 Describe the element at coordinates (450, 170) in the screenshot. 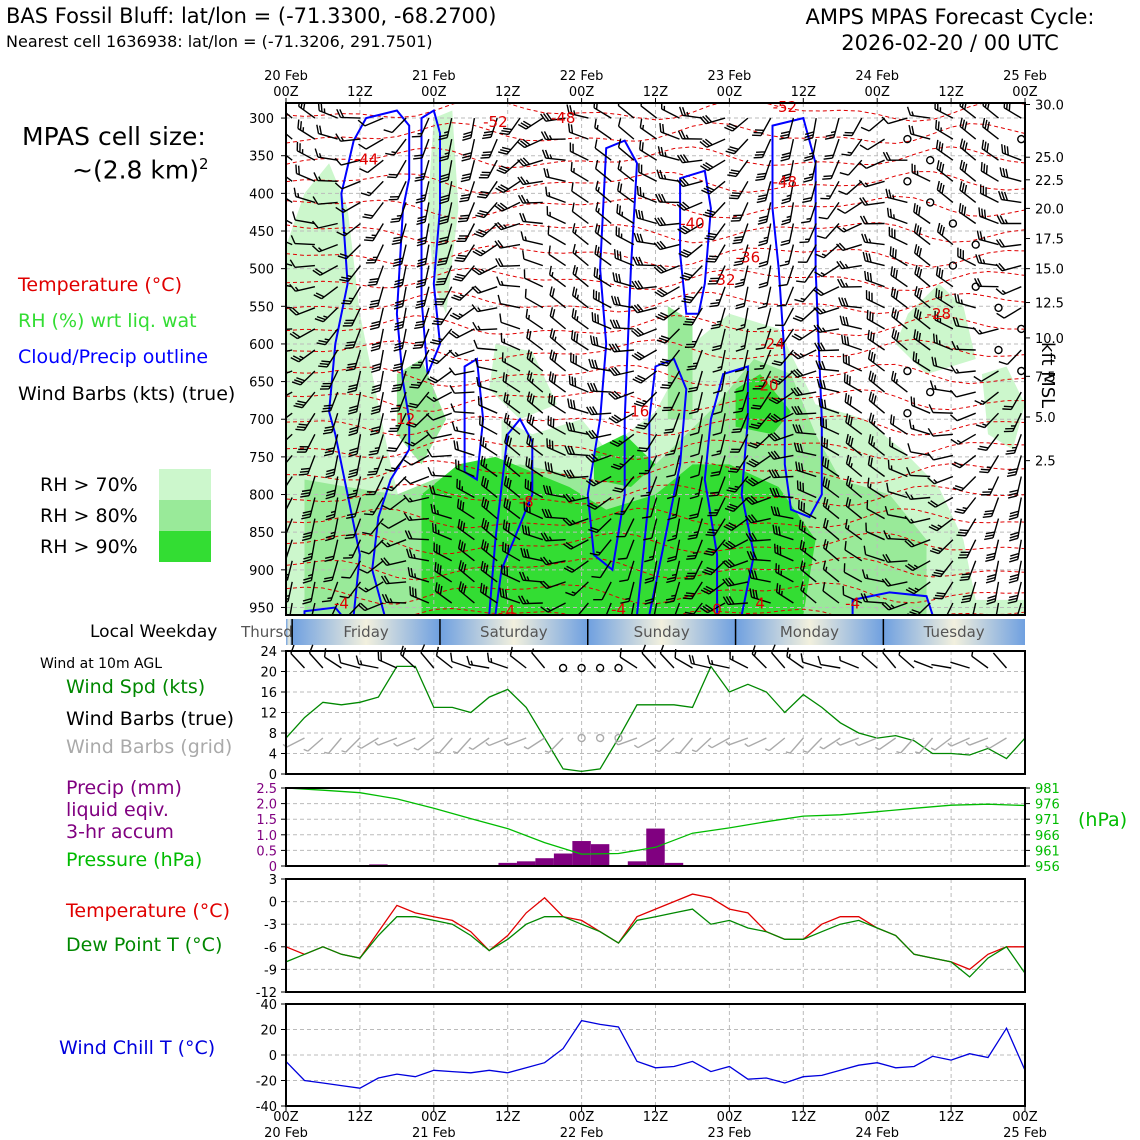

I see `xsec-barb-170-staff` at that location.